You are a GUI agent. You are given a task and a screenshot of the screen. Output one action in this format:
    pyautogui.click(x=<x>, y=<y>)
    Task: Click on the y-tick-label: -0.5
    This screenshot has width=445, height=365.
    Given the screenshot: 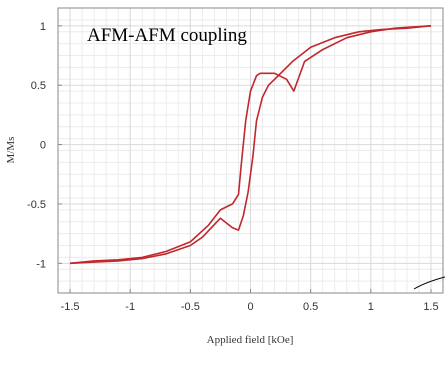 What is the action you would take?
    pyautogui.click(x=36, y=205)
    